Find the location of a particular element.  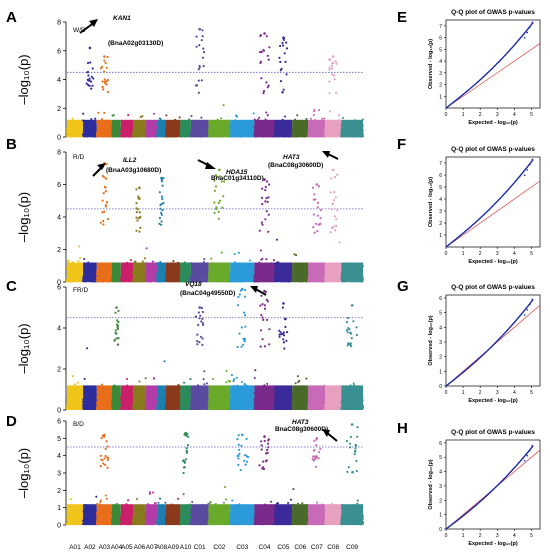

chromosome-points-C03 is located at coordinates (242, 125).